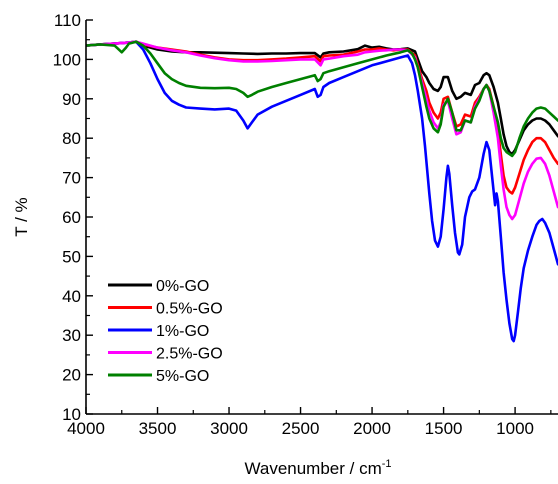 The width and height of the screenshot is (558, 484). Describe the element at coordinates (71, 414) in the screenshot. I see `y-tick-label: 10` at that location.